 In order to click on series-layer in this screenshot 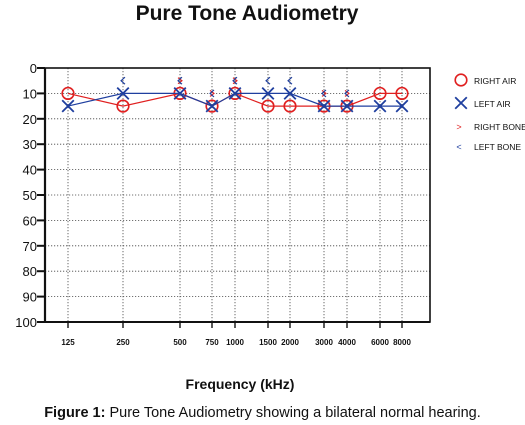, I will do `click(235, 94)`.